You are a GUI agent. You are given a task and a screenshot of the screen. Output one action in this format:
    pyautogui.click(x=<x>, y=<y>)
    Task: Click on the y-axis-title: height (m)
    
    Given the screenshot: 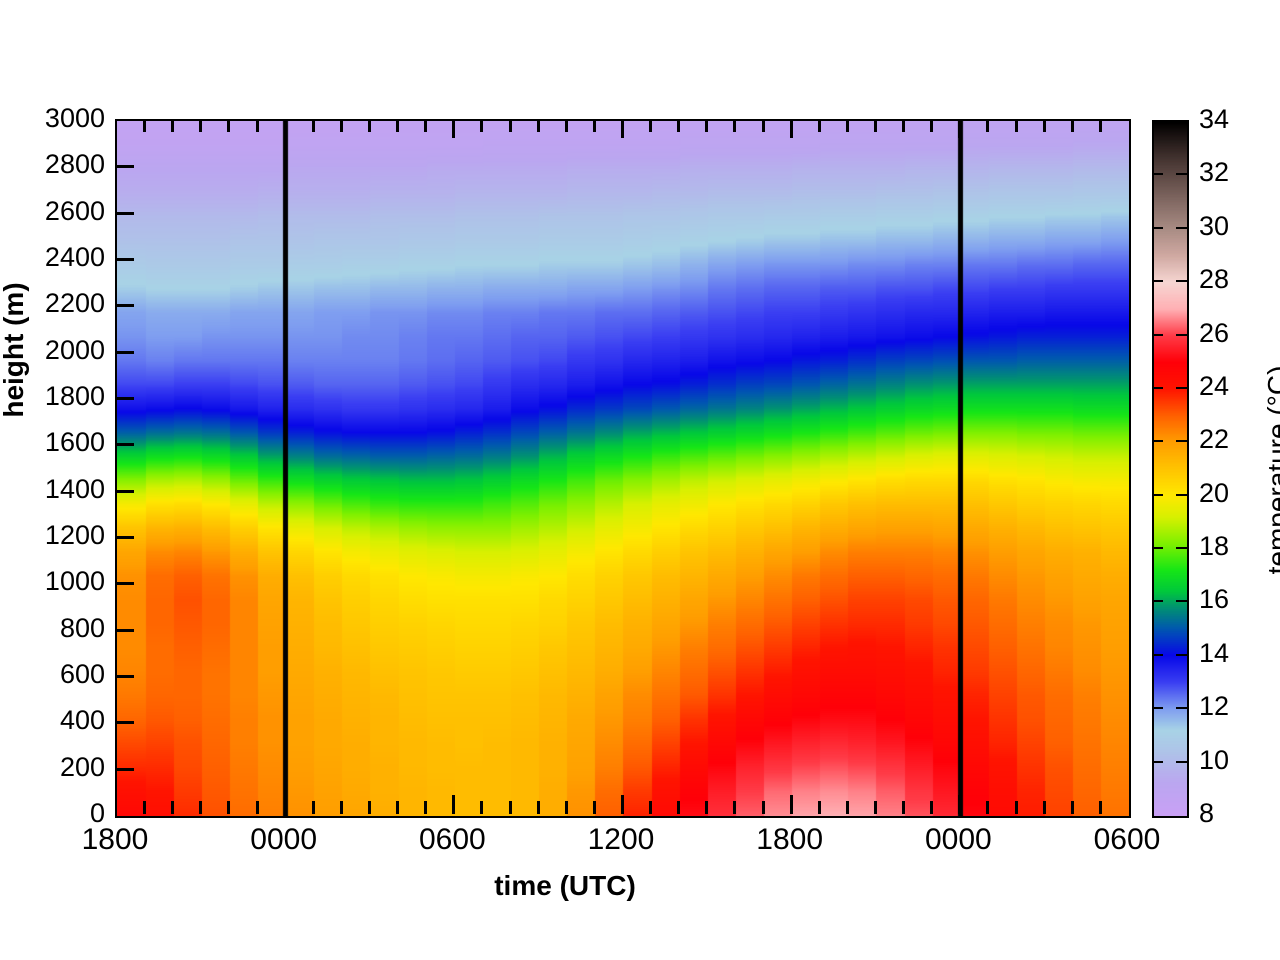 What is the action you would take?
    pyautogui.click(x=14, y=350)
    